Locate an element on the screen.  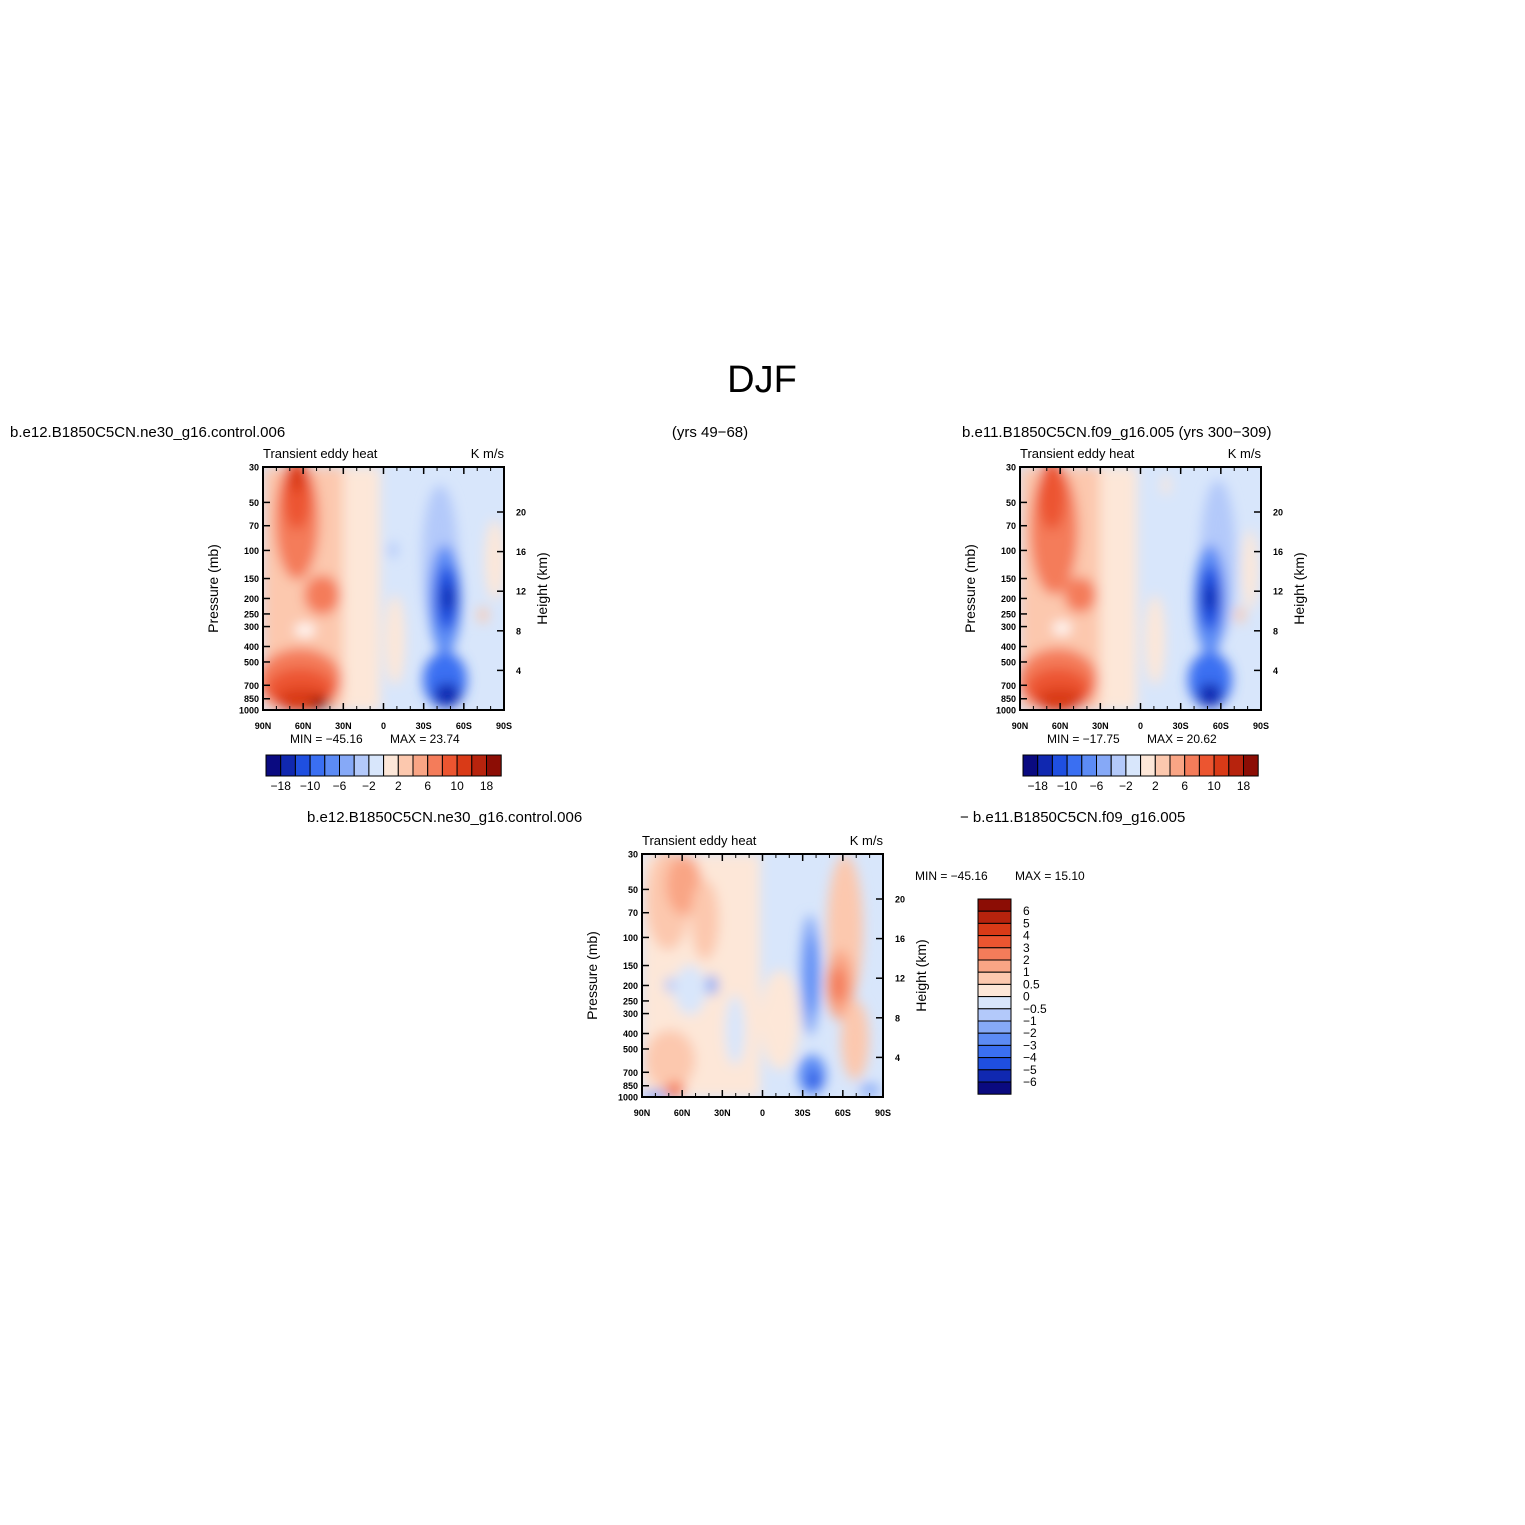
x-tick-label: 60N is located at coordinates (1060, 726).